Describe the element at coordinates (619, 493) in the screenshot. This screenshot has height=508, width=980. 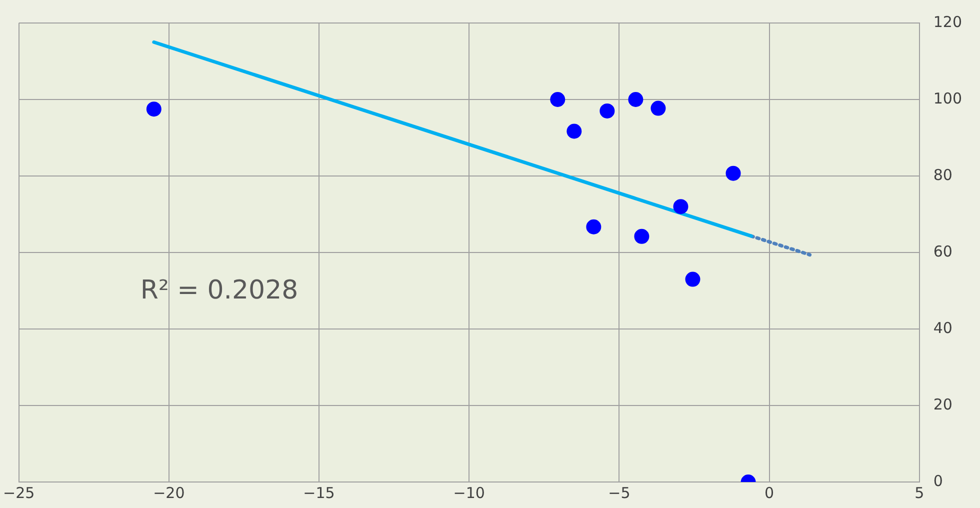
I see `x-tick-label: −5` at that location.